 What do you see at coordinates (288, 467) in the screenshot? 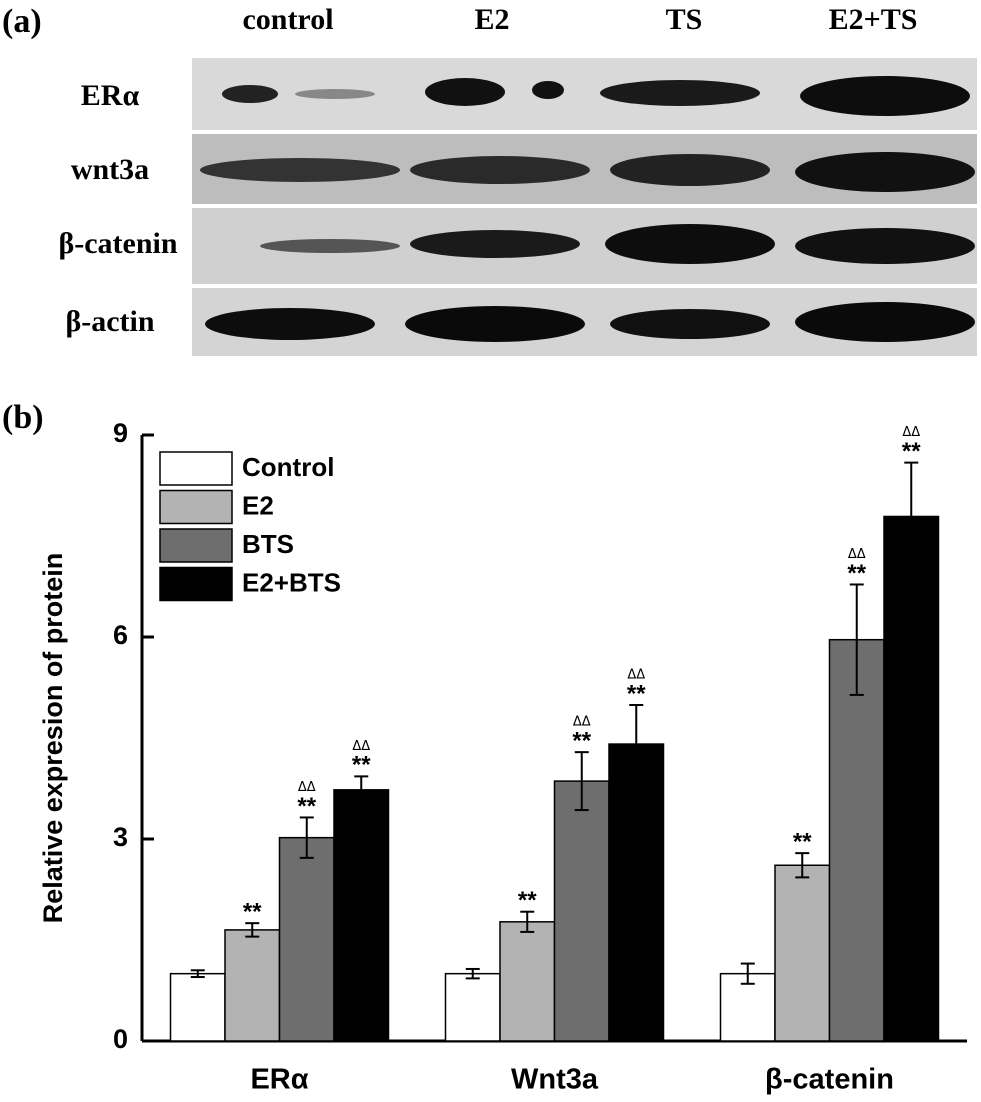
I see `legend-label: Control` at bounding box center [288, 467].